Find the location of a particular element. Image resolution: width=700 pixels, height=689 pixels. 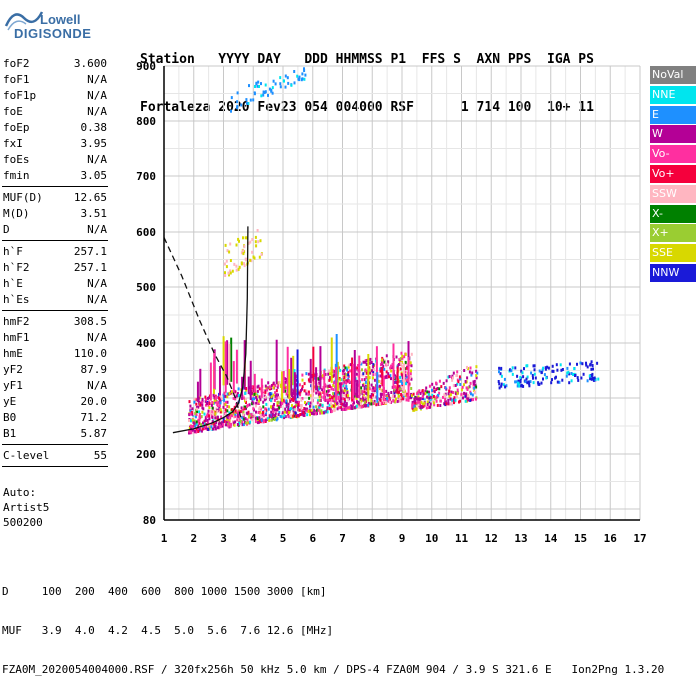

param-row: foEp 0.38 is located at coordinates (55, 128).